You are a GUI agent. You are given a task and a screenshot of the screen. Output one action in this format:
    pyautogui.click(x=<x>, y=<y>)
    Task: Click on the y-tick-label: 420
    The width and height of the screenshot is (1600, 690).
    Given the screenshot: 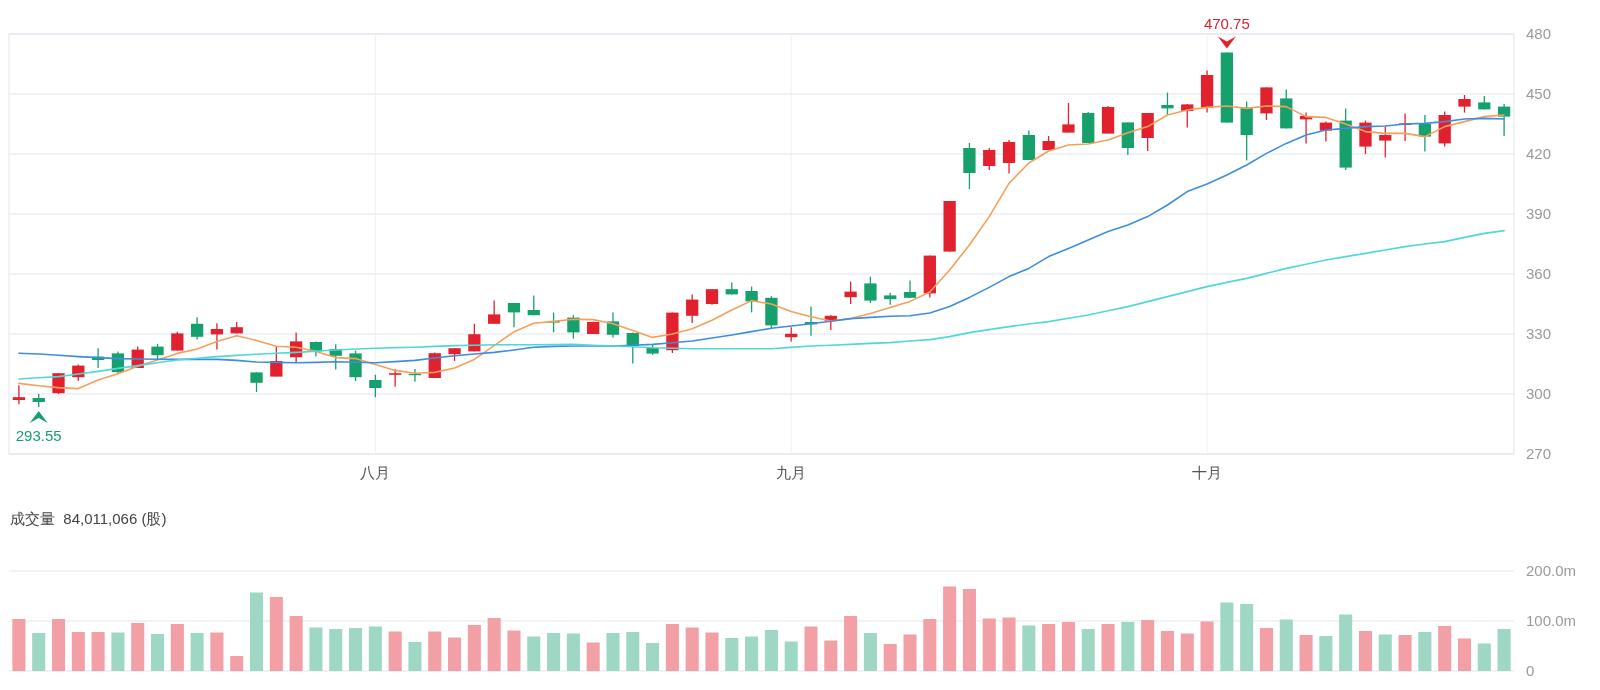 What is the action you would take?
    pyautogui.click(x=1539, y=153)
    